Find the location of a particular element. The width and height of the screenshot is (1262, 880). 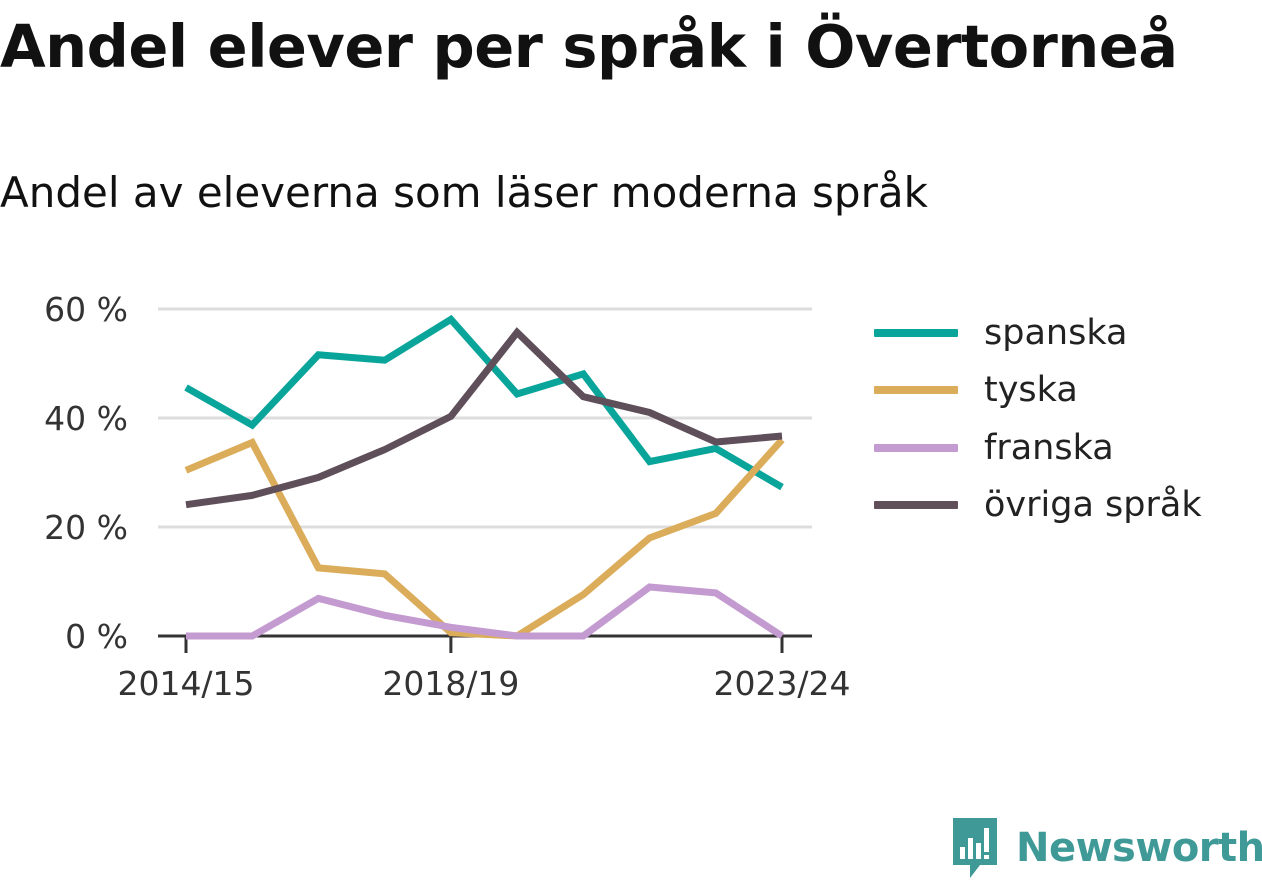

series-line-spanska is located at coordinates (484, 402).